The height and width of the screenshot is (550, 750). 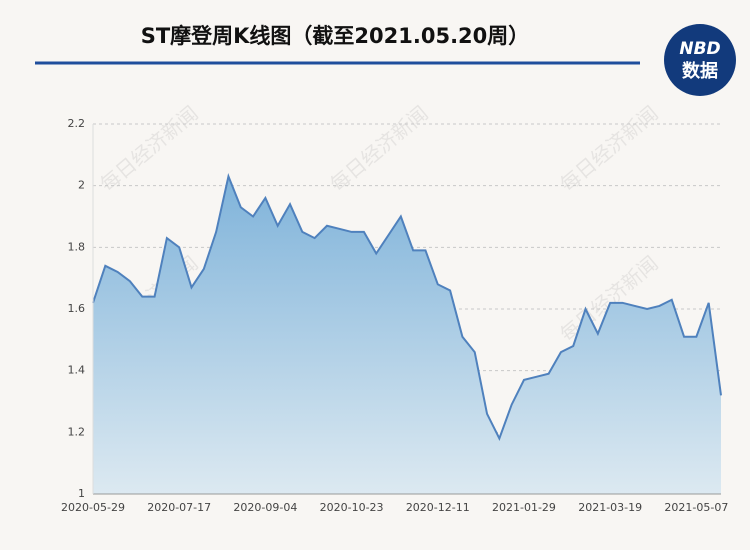 What do you see at coordinates (179, 507) in the screenshot?
I see `x-tick-label: 2020-07-17` at bounding box center [179, 507].